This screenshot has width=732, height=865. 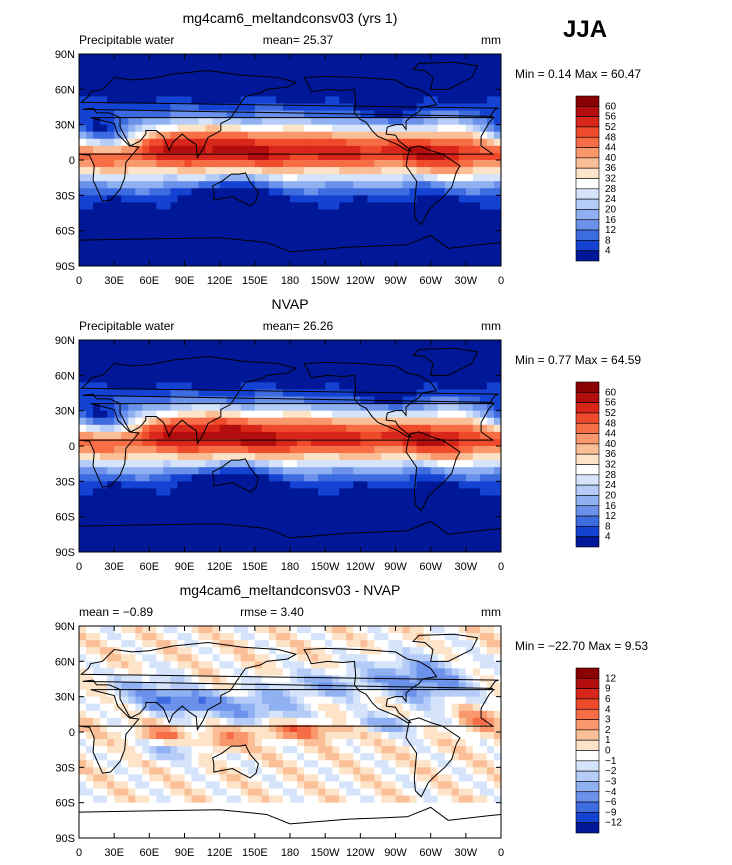 I want to click on coastline, so click(x=433, y=471).